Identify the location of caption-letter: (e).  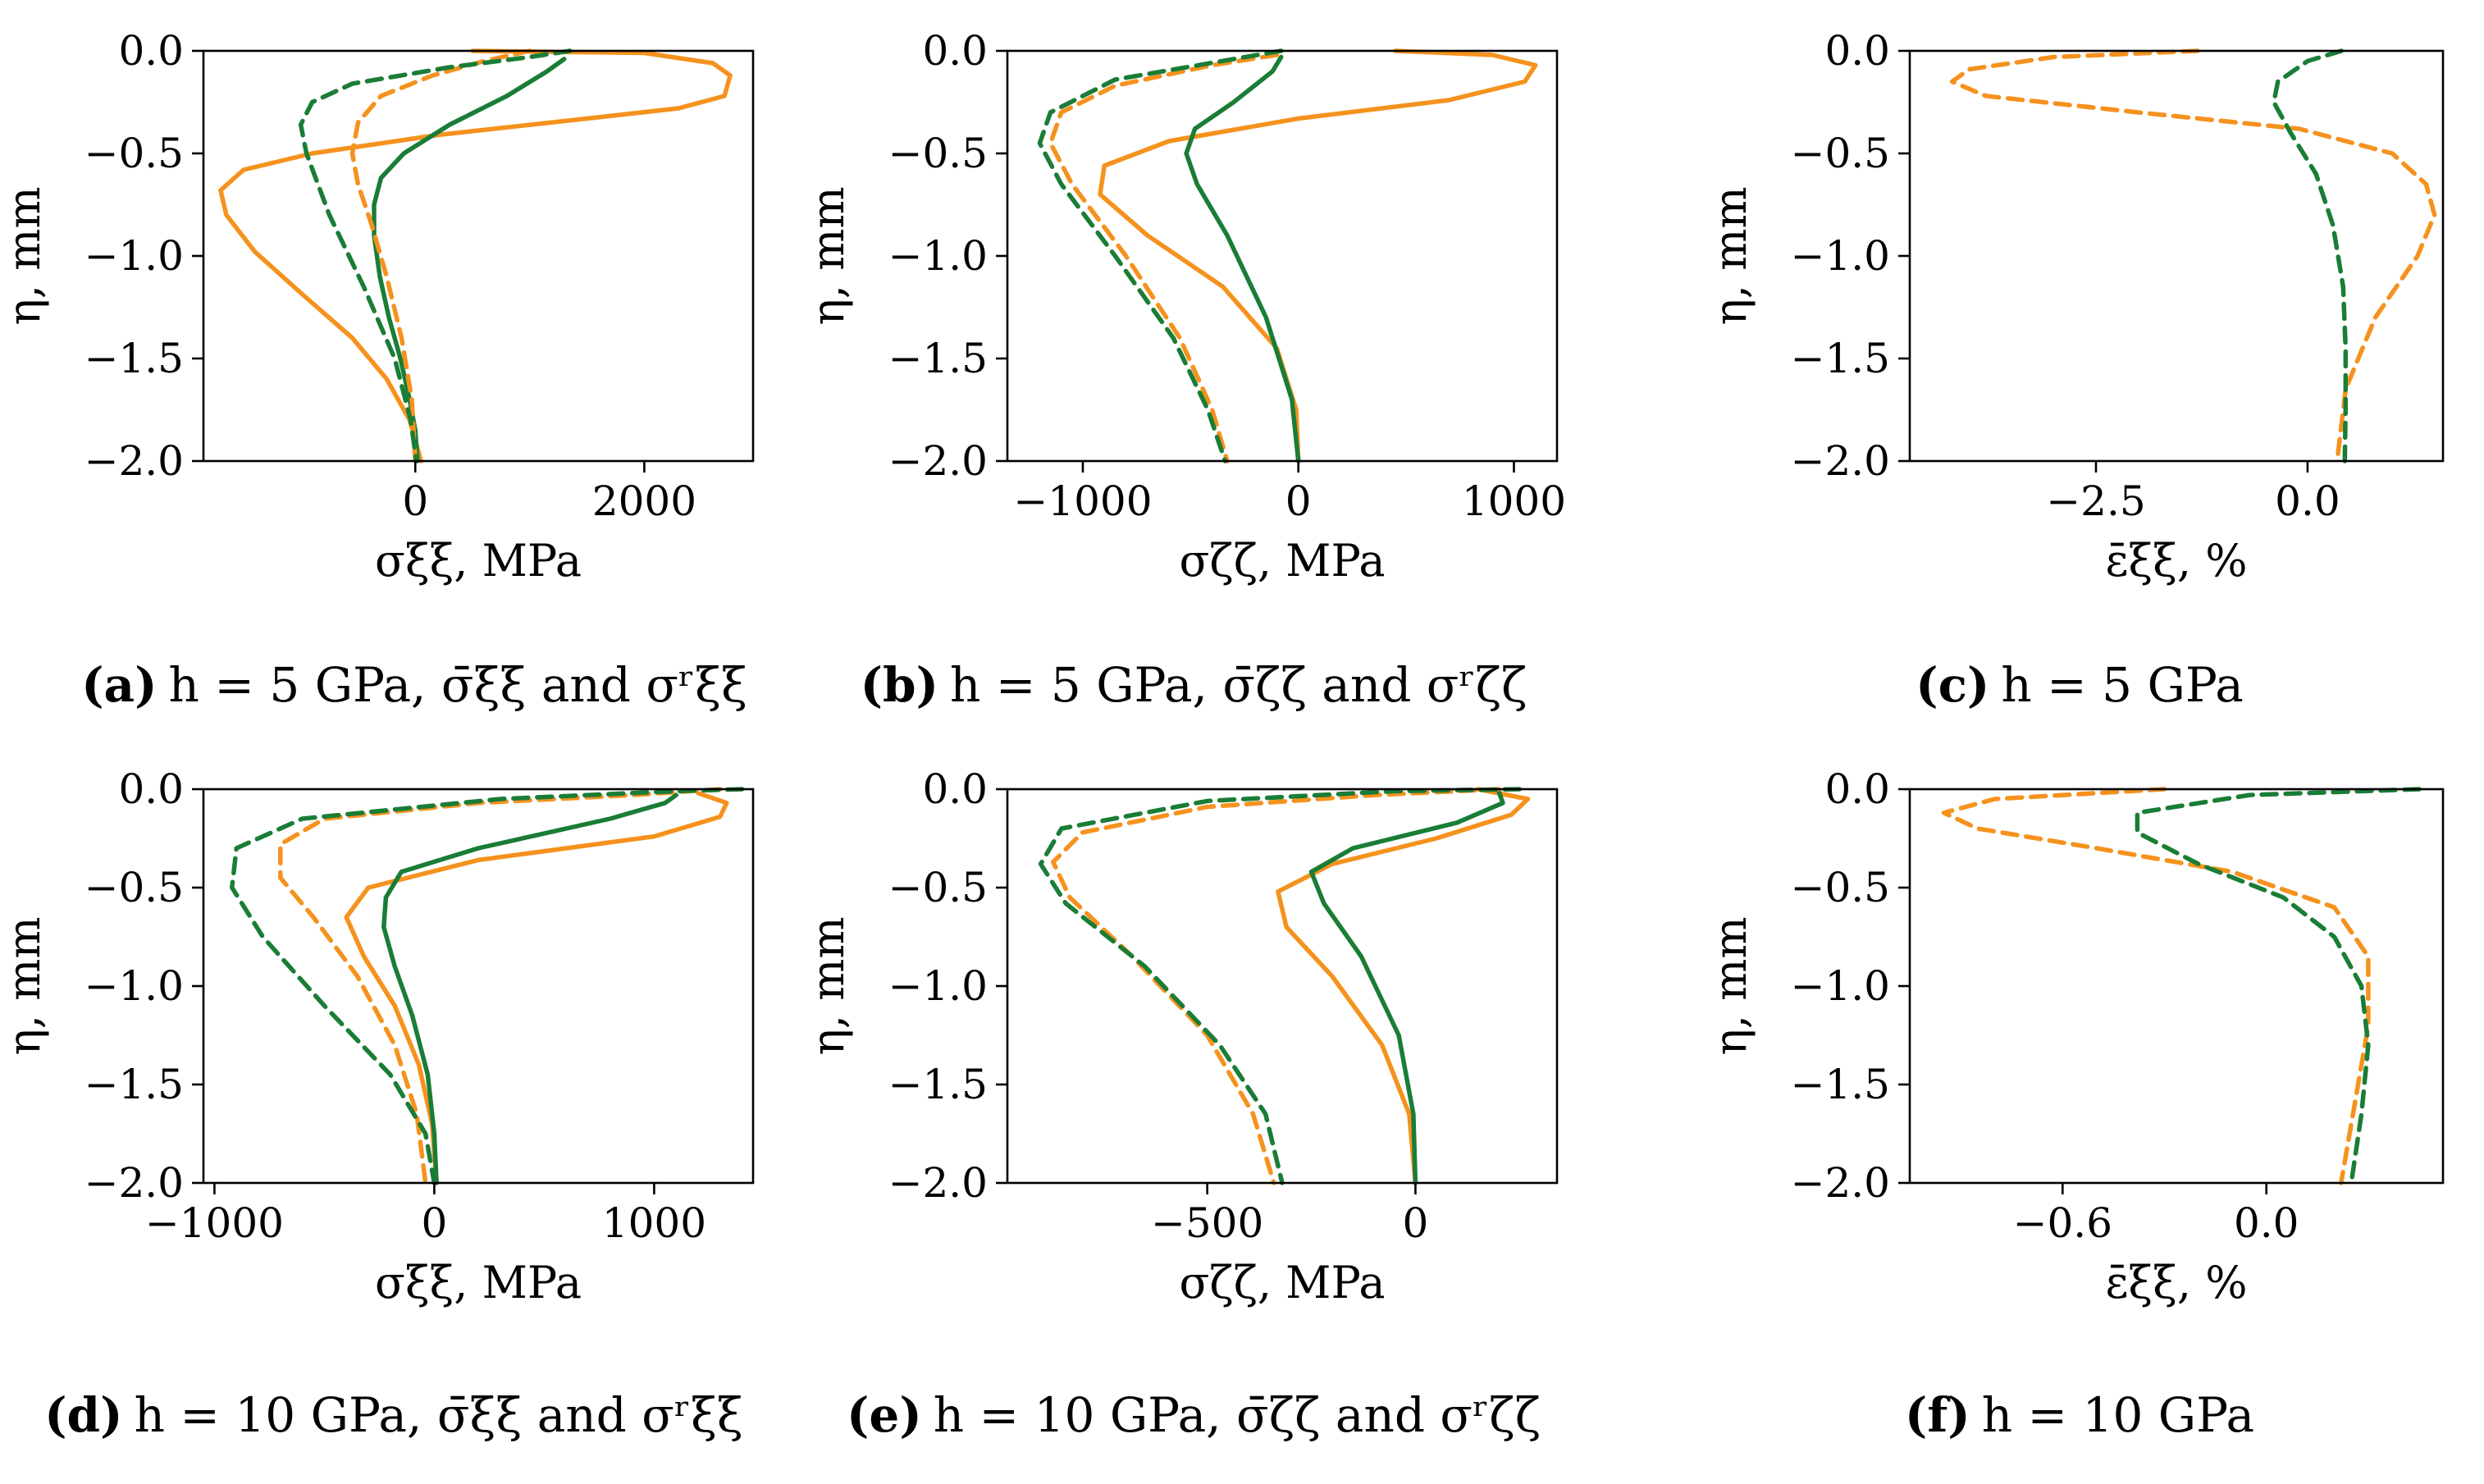
(884, 1415).